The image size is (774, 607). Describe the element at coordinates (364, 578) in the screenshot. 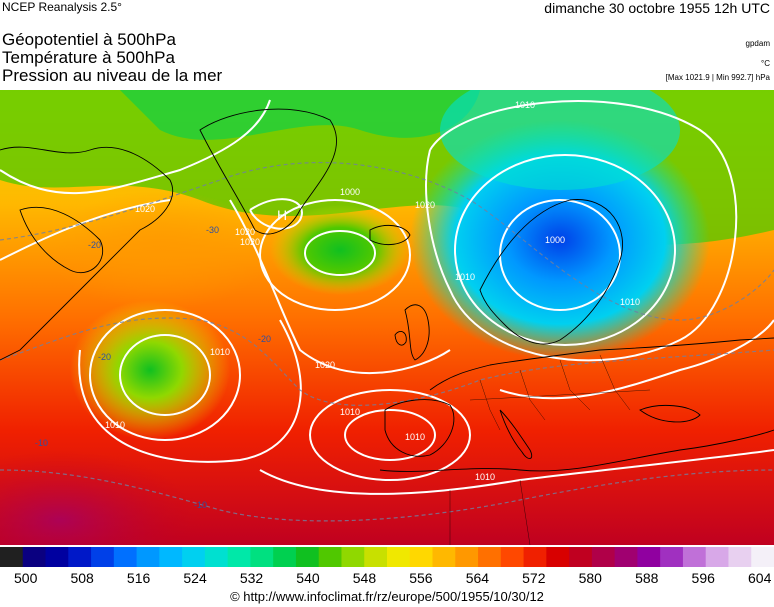

I see `color-scale-label: 548` at that location.